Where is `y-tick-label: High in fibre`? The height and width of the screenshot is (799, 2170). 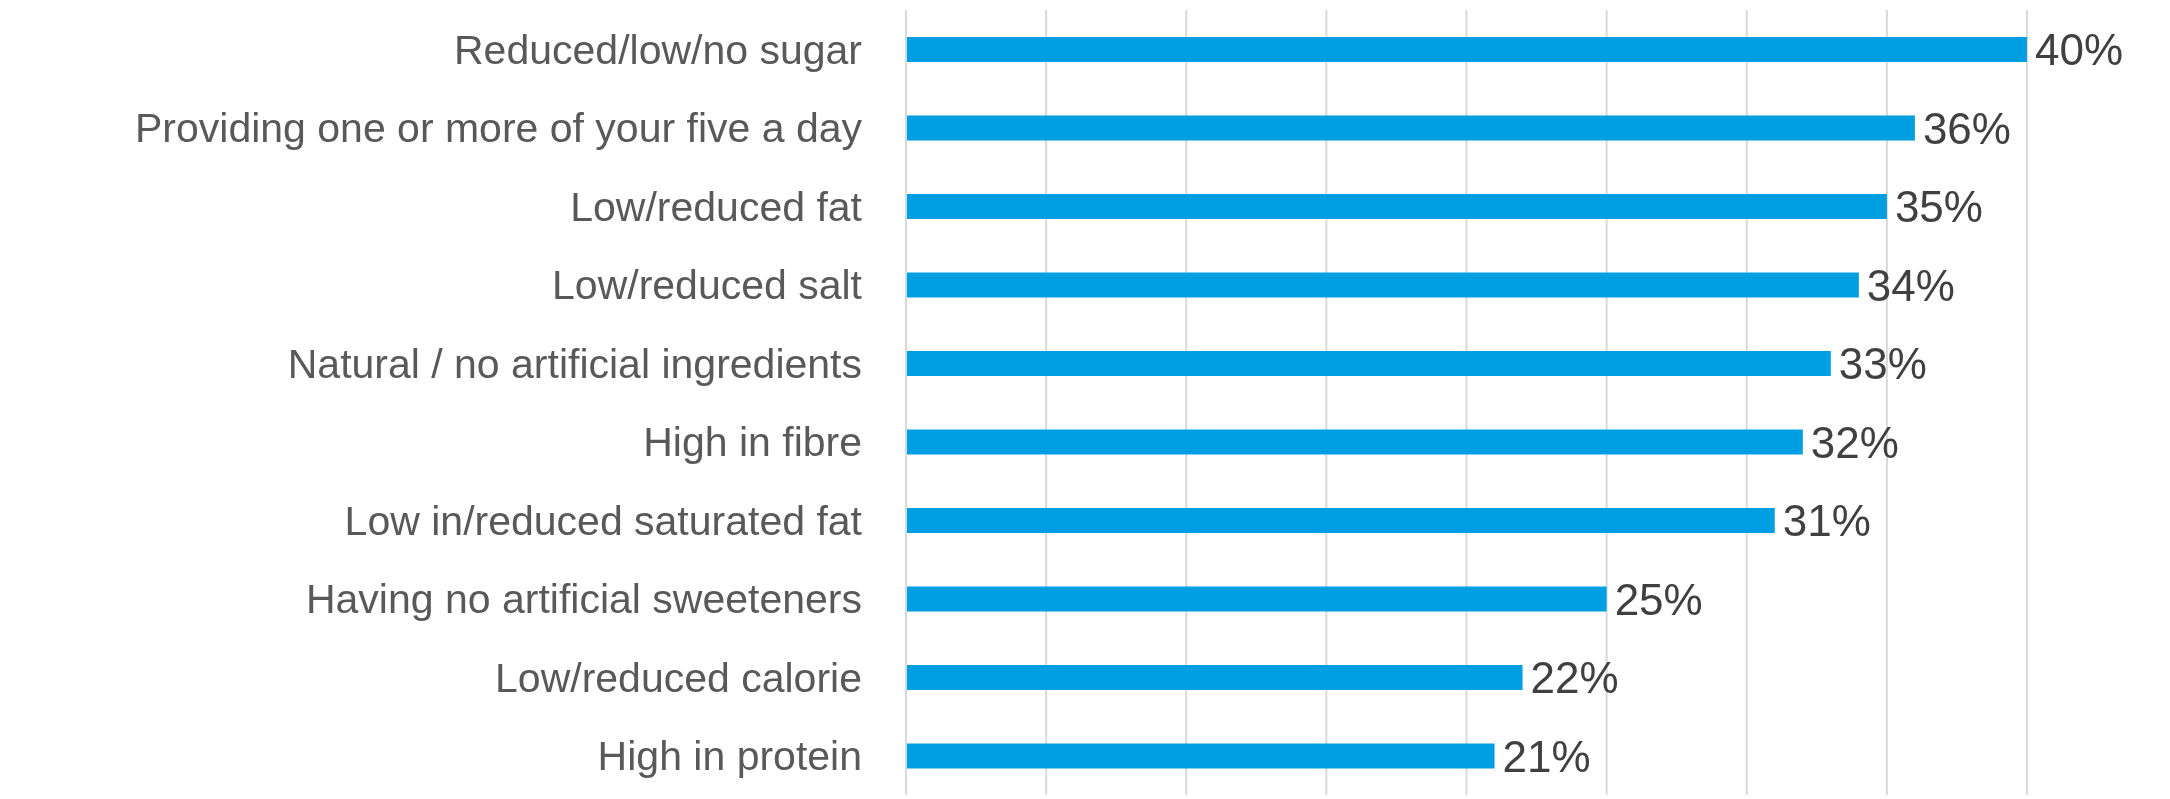
y-tick-label: High in fibre is located at coordinates (752, 442).